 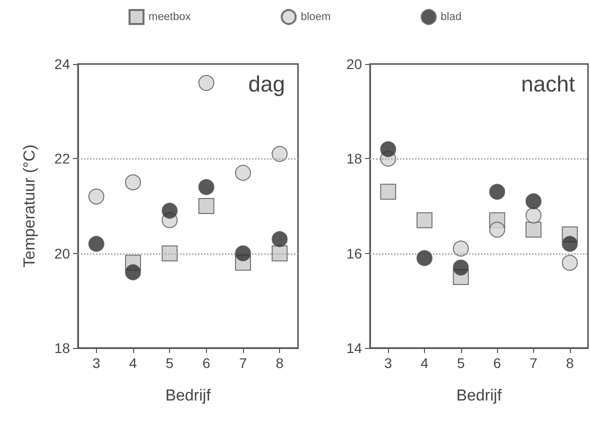 What do you see at coordinates (354, 253) in the screenshot?
I see `y-tick-label: 16` at bounding box center [354, 253].